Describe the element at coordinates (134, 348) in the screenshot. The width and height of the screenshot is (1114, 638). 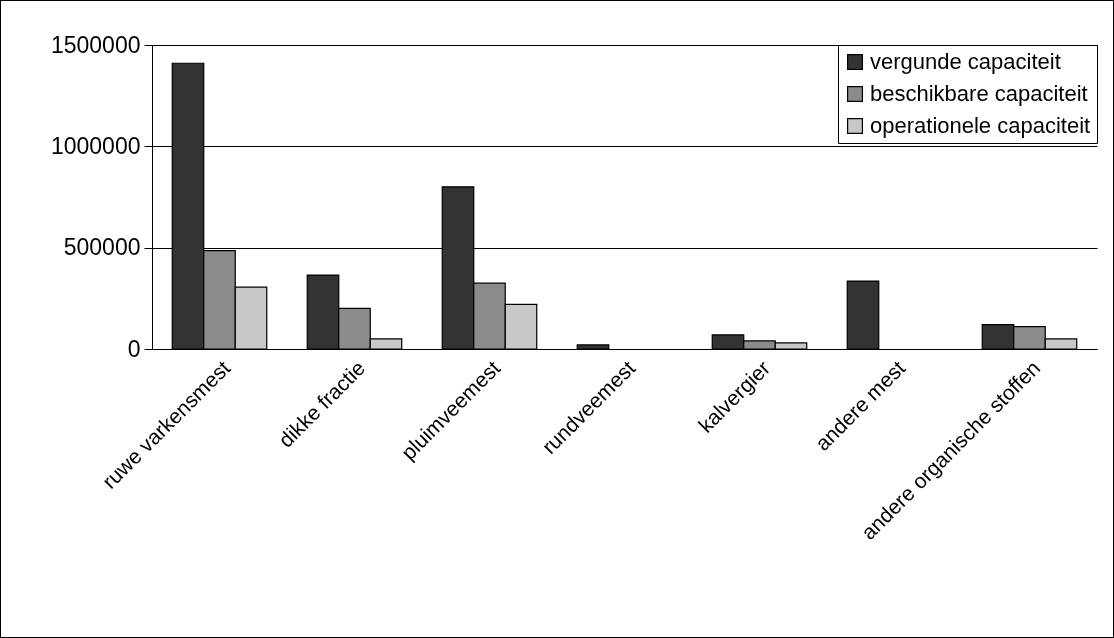
I see `y-tick-label: 0` at that location.